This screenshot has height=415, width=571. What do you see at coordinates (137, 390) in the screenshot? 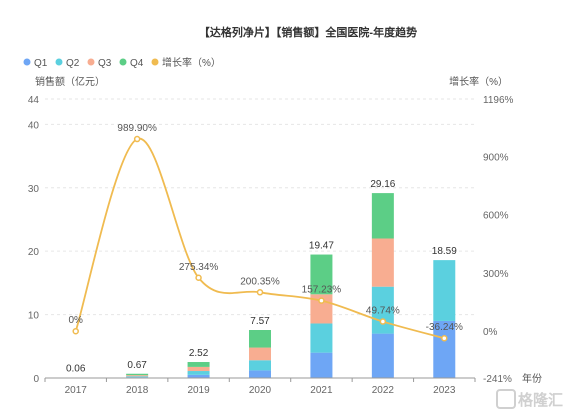
I see `x-tick-label-1: 2018` at bounding box center [137, 390].